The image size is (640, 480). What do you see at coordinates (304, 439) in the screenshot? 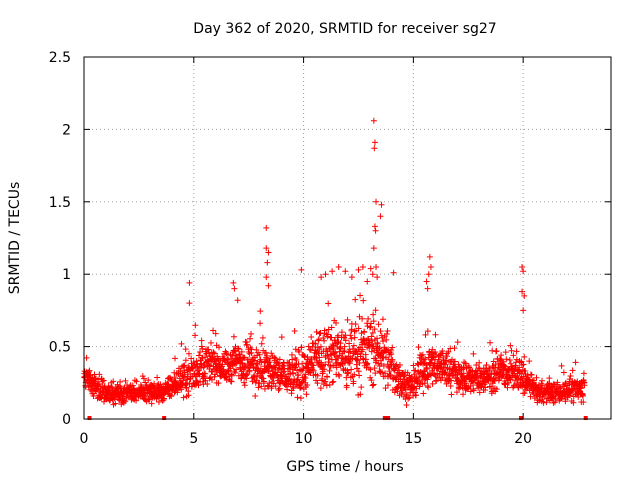
I see `x-tick-label: 10` at bounding box center [304, 439].